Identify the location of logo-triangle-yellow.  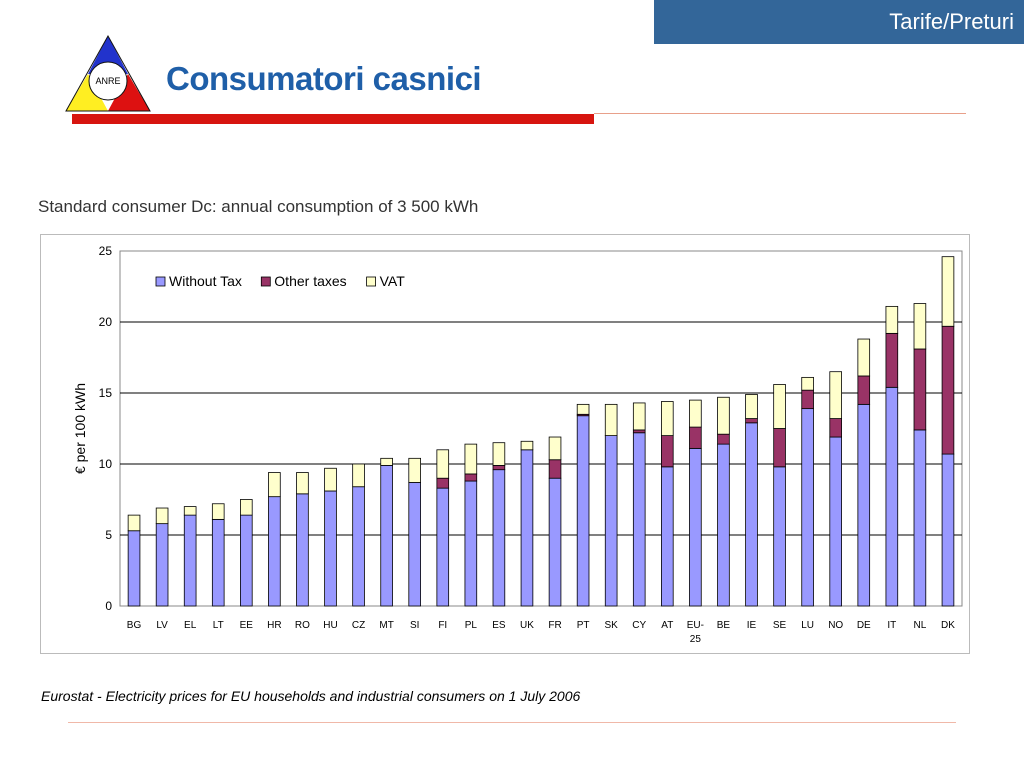
(87, 92).